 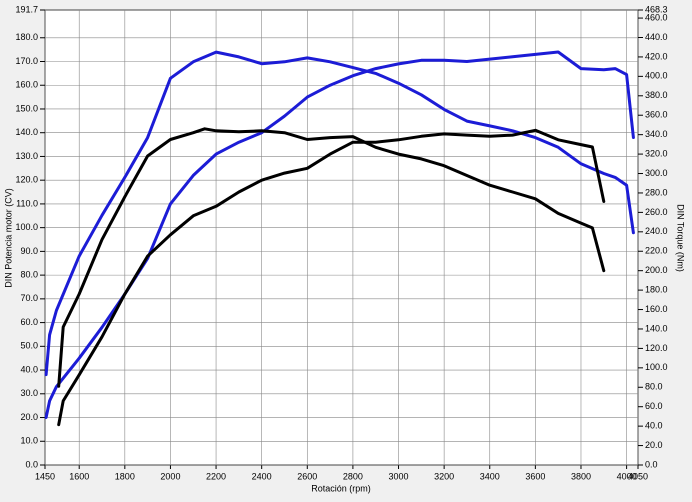 I want to click on y2-tick-label: 100.0, so click(x=656, y=367).